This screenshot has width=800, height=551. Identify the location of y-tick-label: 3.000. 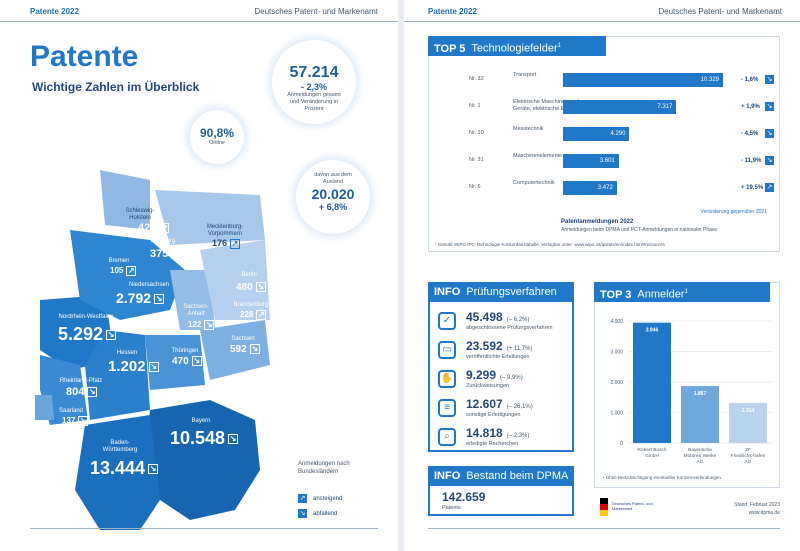
(616, 353).